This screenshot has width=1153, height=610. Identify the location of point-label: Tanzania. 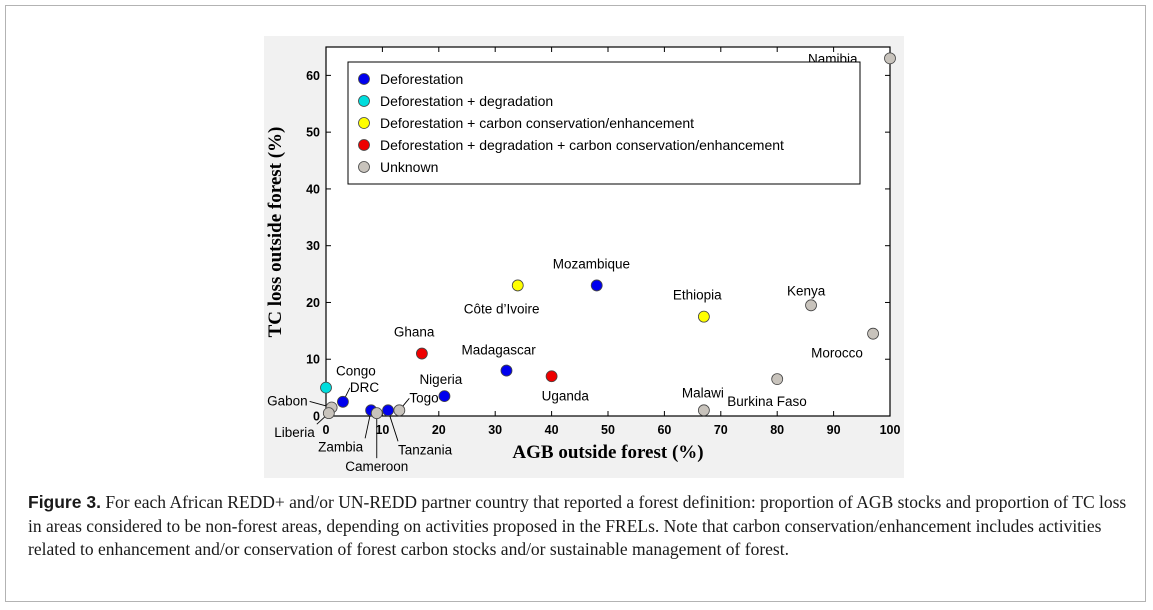
(425, 449).